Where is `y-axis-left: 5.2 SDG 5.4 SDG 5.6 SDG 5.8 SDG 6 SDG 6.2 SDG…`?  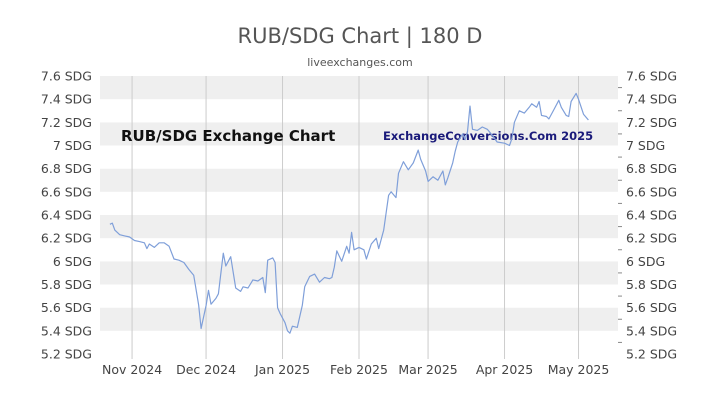
y-axis-left: 5.2 SDG 5.4 SDG 5.6 SDG 5.8 SDG 6 SDG 6.2 SDG… is located at coordinates (66, 215).